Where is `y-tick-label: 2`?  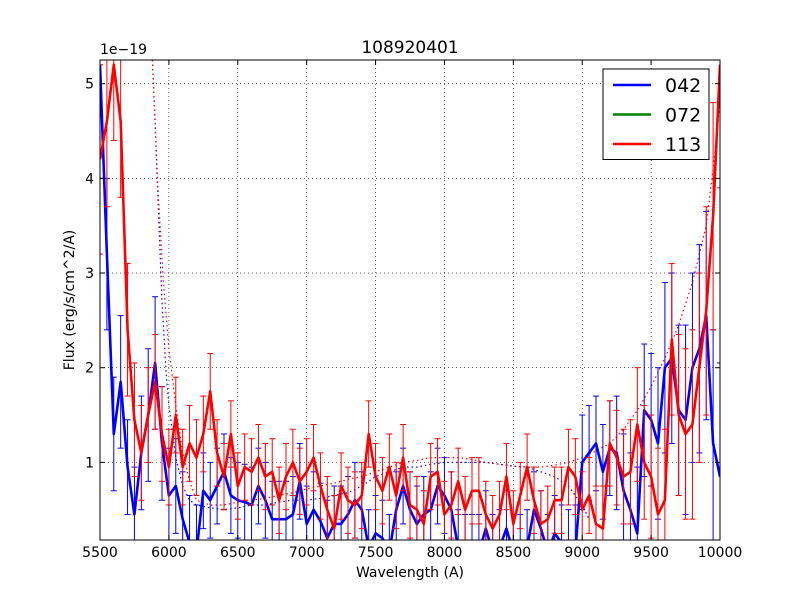 y-tick-label: 2 is located at coordinates (89, 369).